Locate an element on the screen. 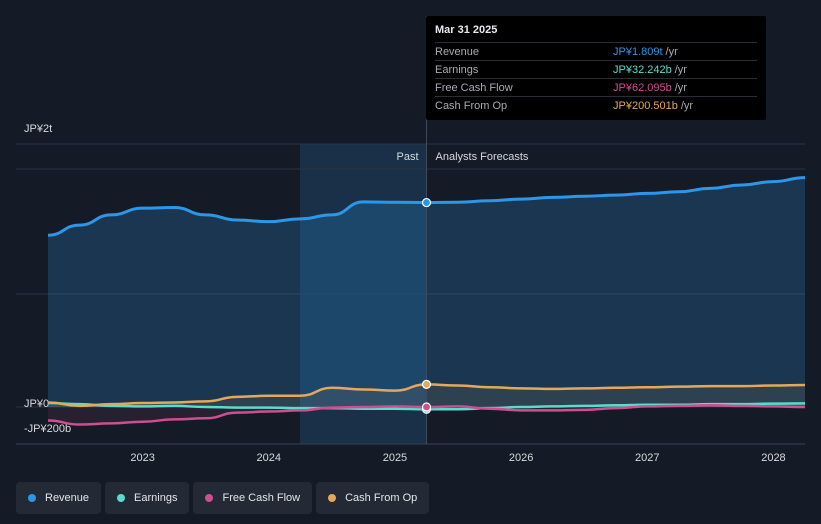 The height and width of the screenshot is (524, 821). legend-item-revenue: Revenue is located at coordinates (59, 498).